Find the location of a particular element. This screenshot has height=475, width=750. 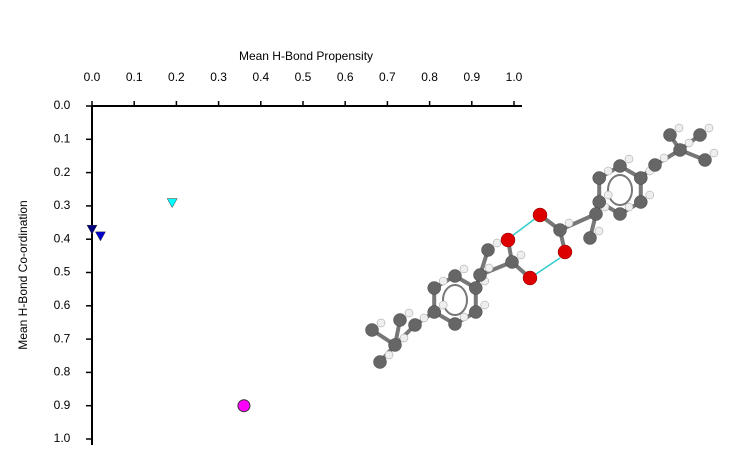

y-tick-label: 0.2 is located at coordinates (62, 172).